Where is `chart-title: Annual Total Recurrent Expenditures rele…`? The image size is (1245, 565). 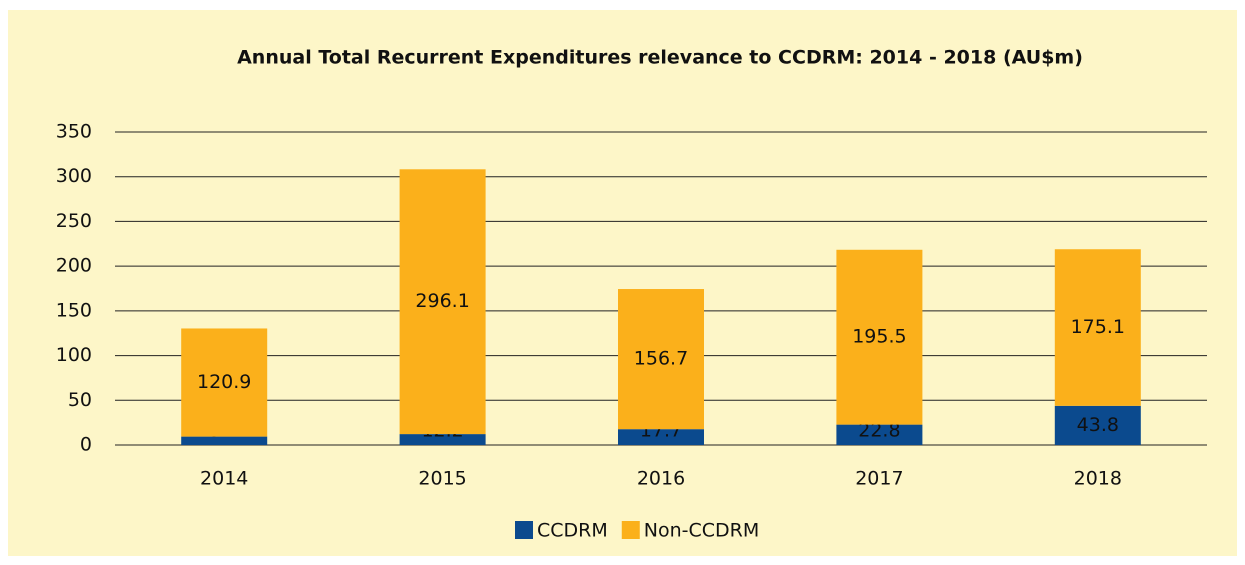 chart-title: Annual Total Recurrent Expenditures rele… is located at coordinates (660, 58).